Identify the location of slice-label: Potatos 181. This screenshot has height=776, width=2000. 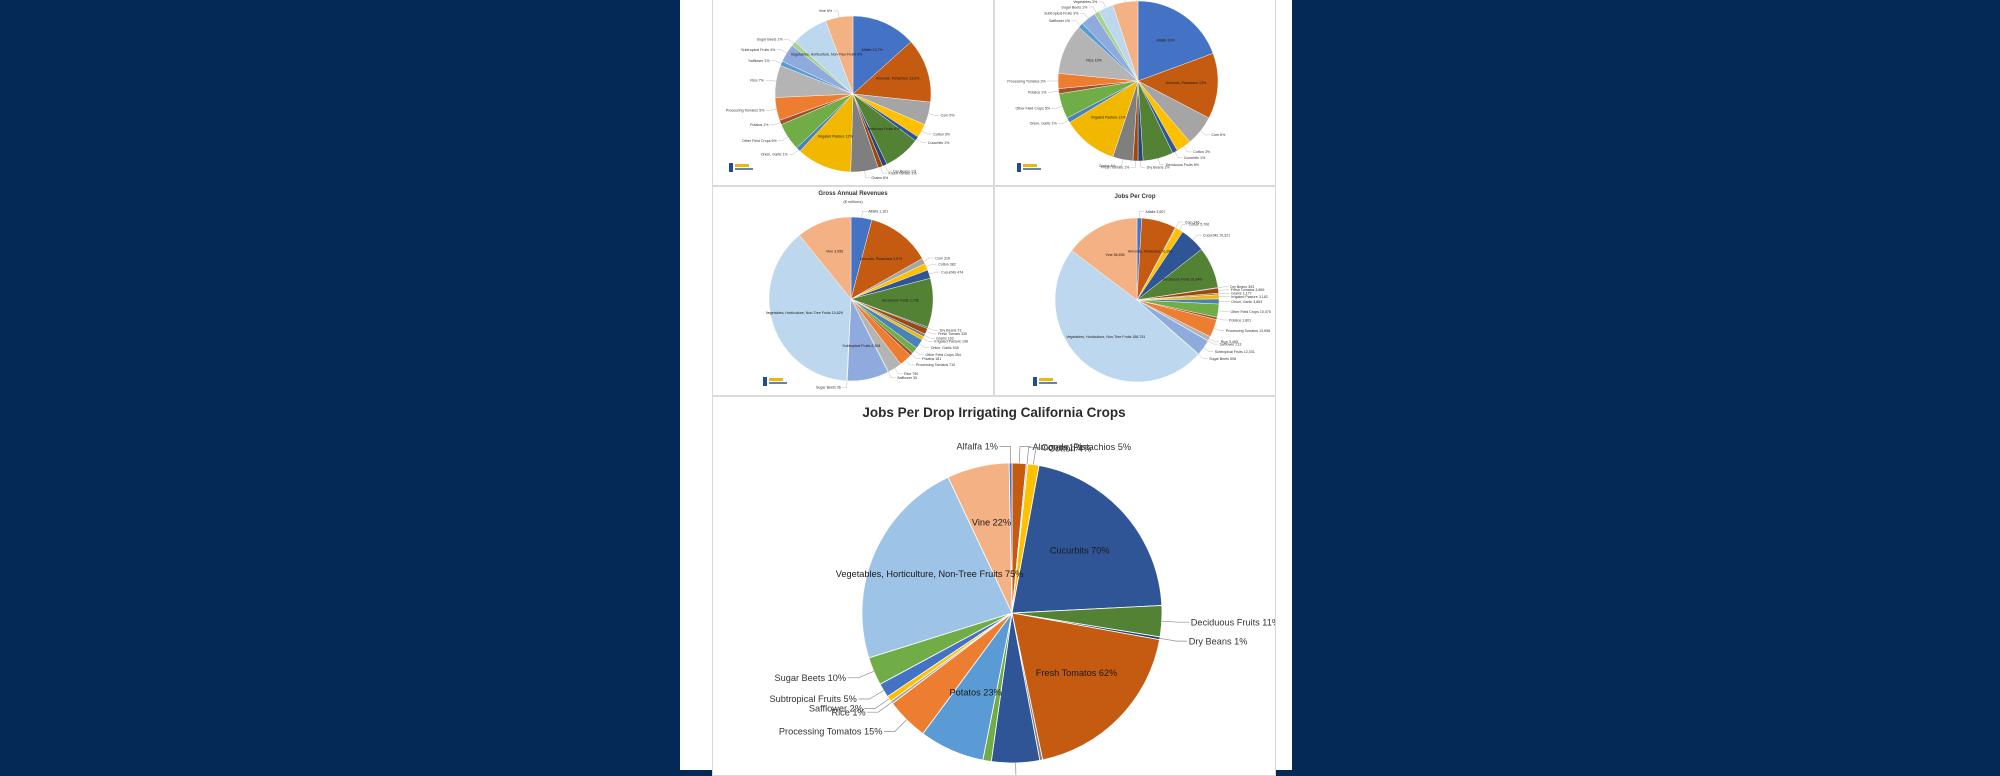
(931, 359).